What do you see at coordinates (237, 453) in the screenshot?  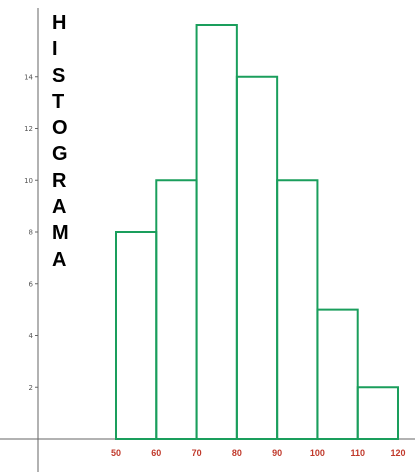 I see `x-tick-label: 80` at bounding box center [237, 453].